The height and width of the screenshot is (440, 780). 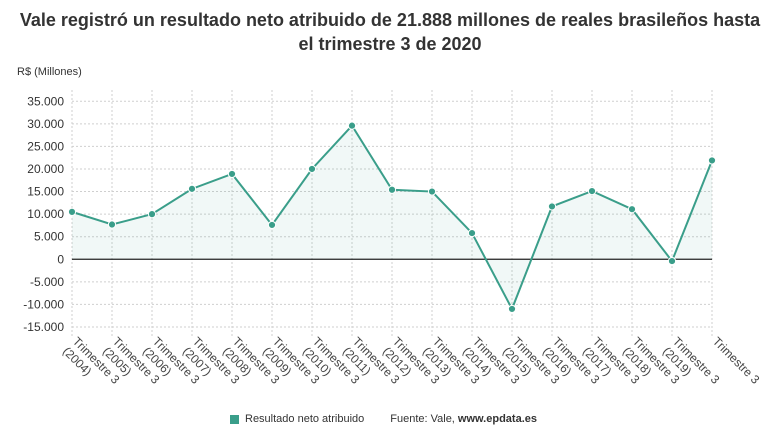 What do you see at coordinates (47, 282) in the screenshot?
I see `y-tick-label: -5.000` at bounding box center [47, 282].